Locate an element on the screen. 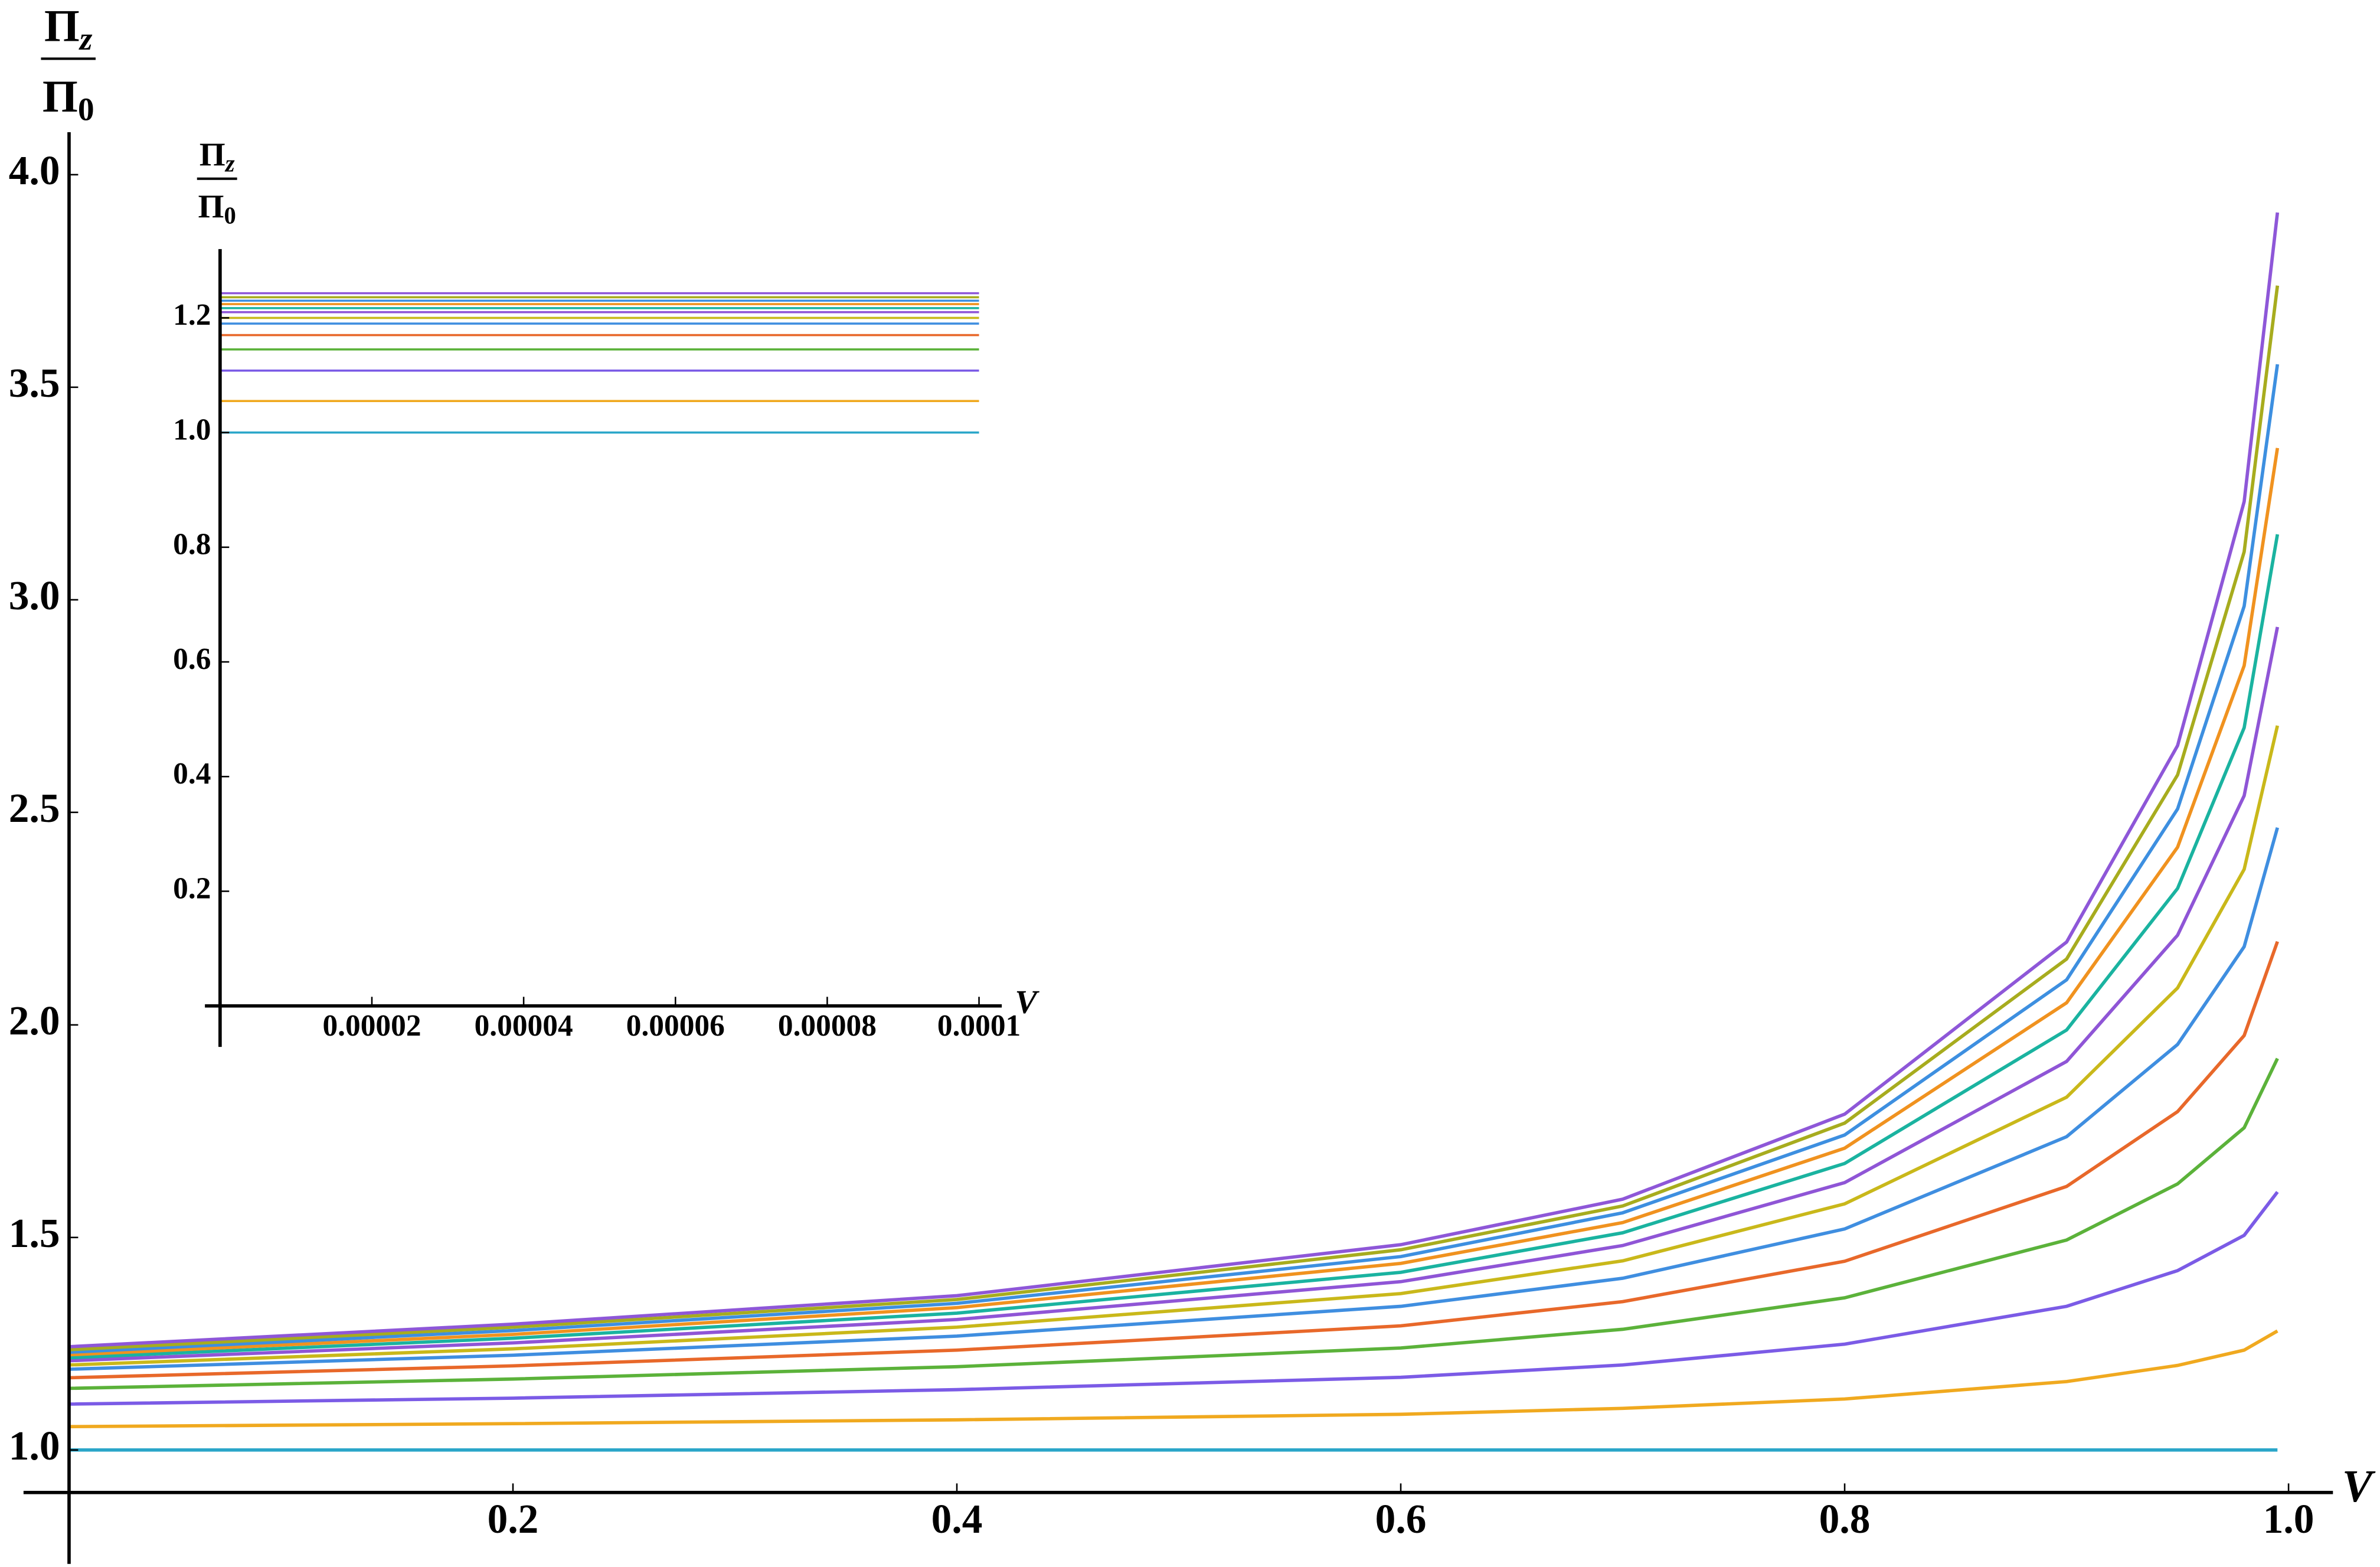 Image resolution: width=2380 pixels, height=1567 pixels. x-tick-label: 0.8 is located at coordinates (1845, 1519).